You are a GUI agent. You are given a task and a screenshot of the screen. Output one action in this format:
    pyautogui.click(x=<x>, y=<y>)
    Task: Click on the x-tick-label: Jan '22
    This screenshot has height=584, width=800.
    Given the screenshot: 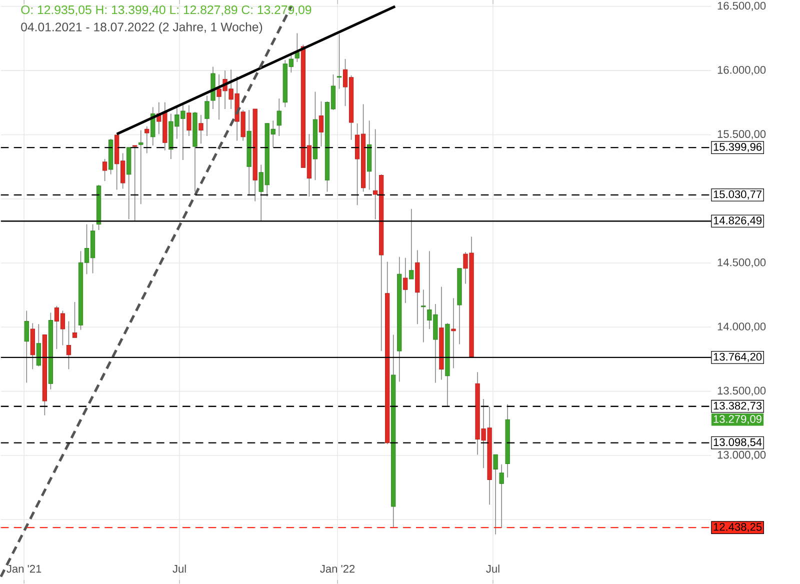 What is the action you would take?
    pyautogui.click(x=337, y=569)
    